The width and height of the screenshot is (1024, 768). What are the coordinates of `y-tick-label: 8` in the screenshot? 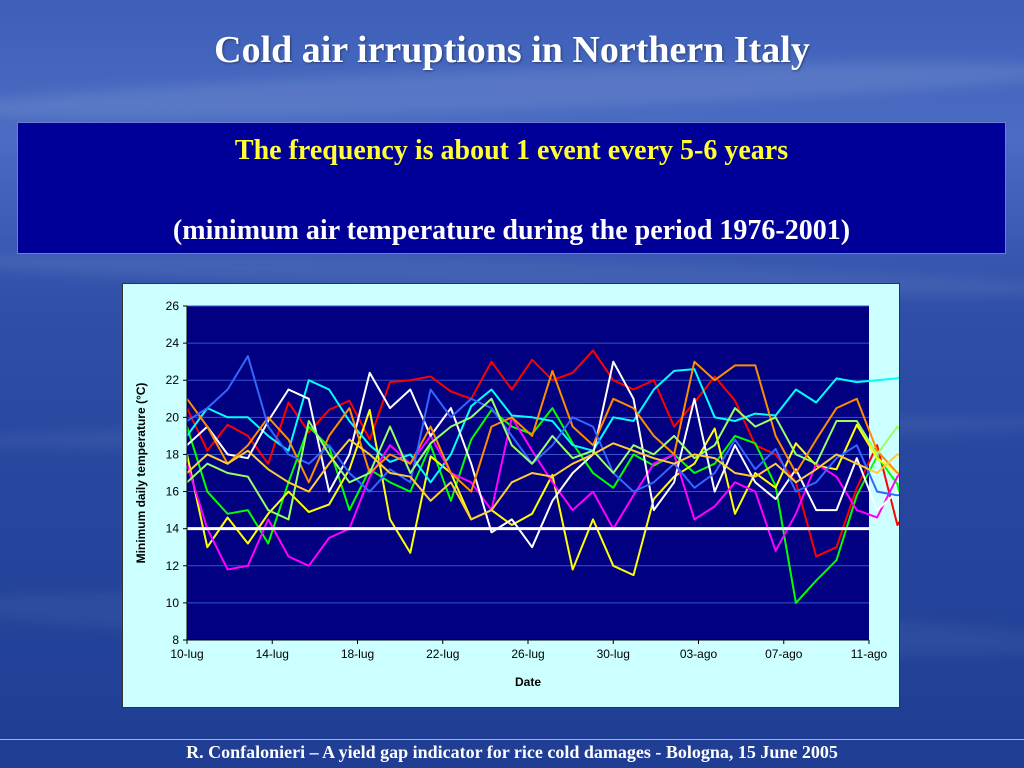 It's located at (175, 640).